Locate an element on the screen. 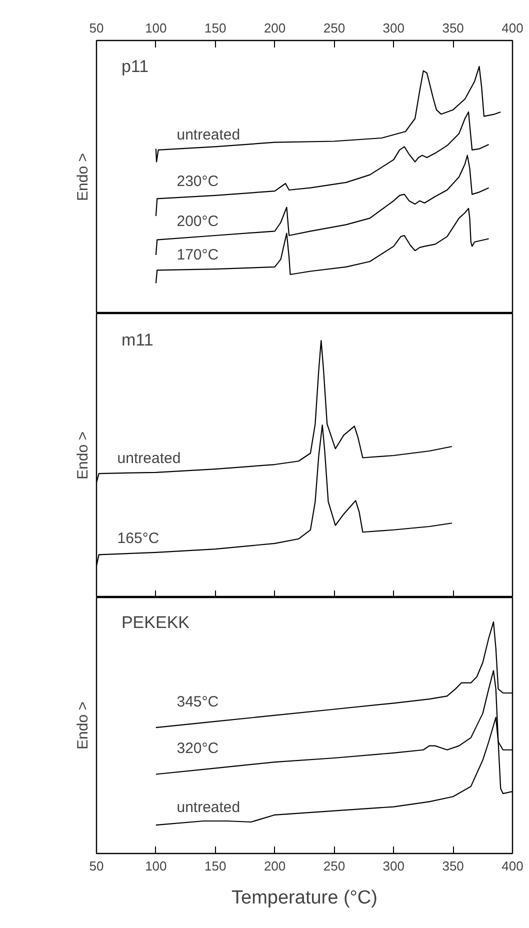 Image resolution: width=529 pixels, height=928 pixels. chart-title: m11 is located at coordinates (137, 340).